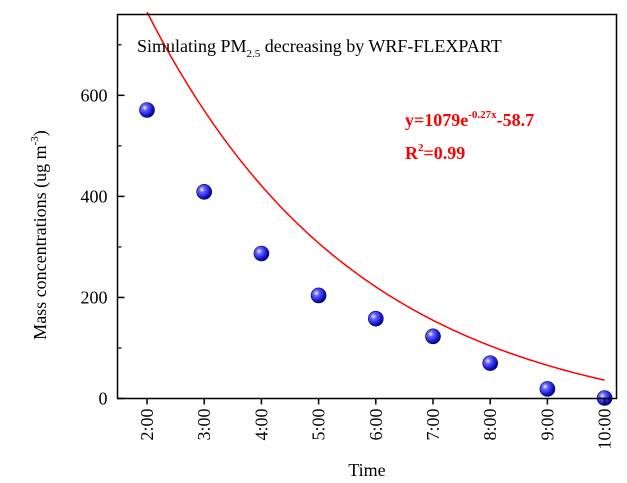 The height and width of the screenshot is (483, 627). Describe the element at coordinates (94, 297) in the screenshot. I see `y-tick-label: 200` at that location.